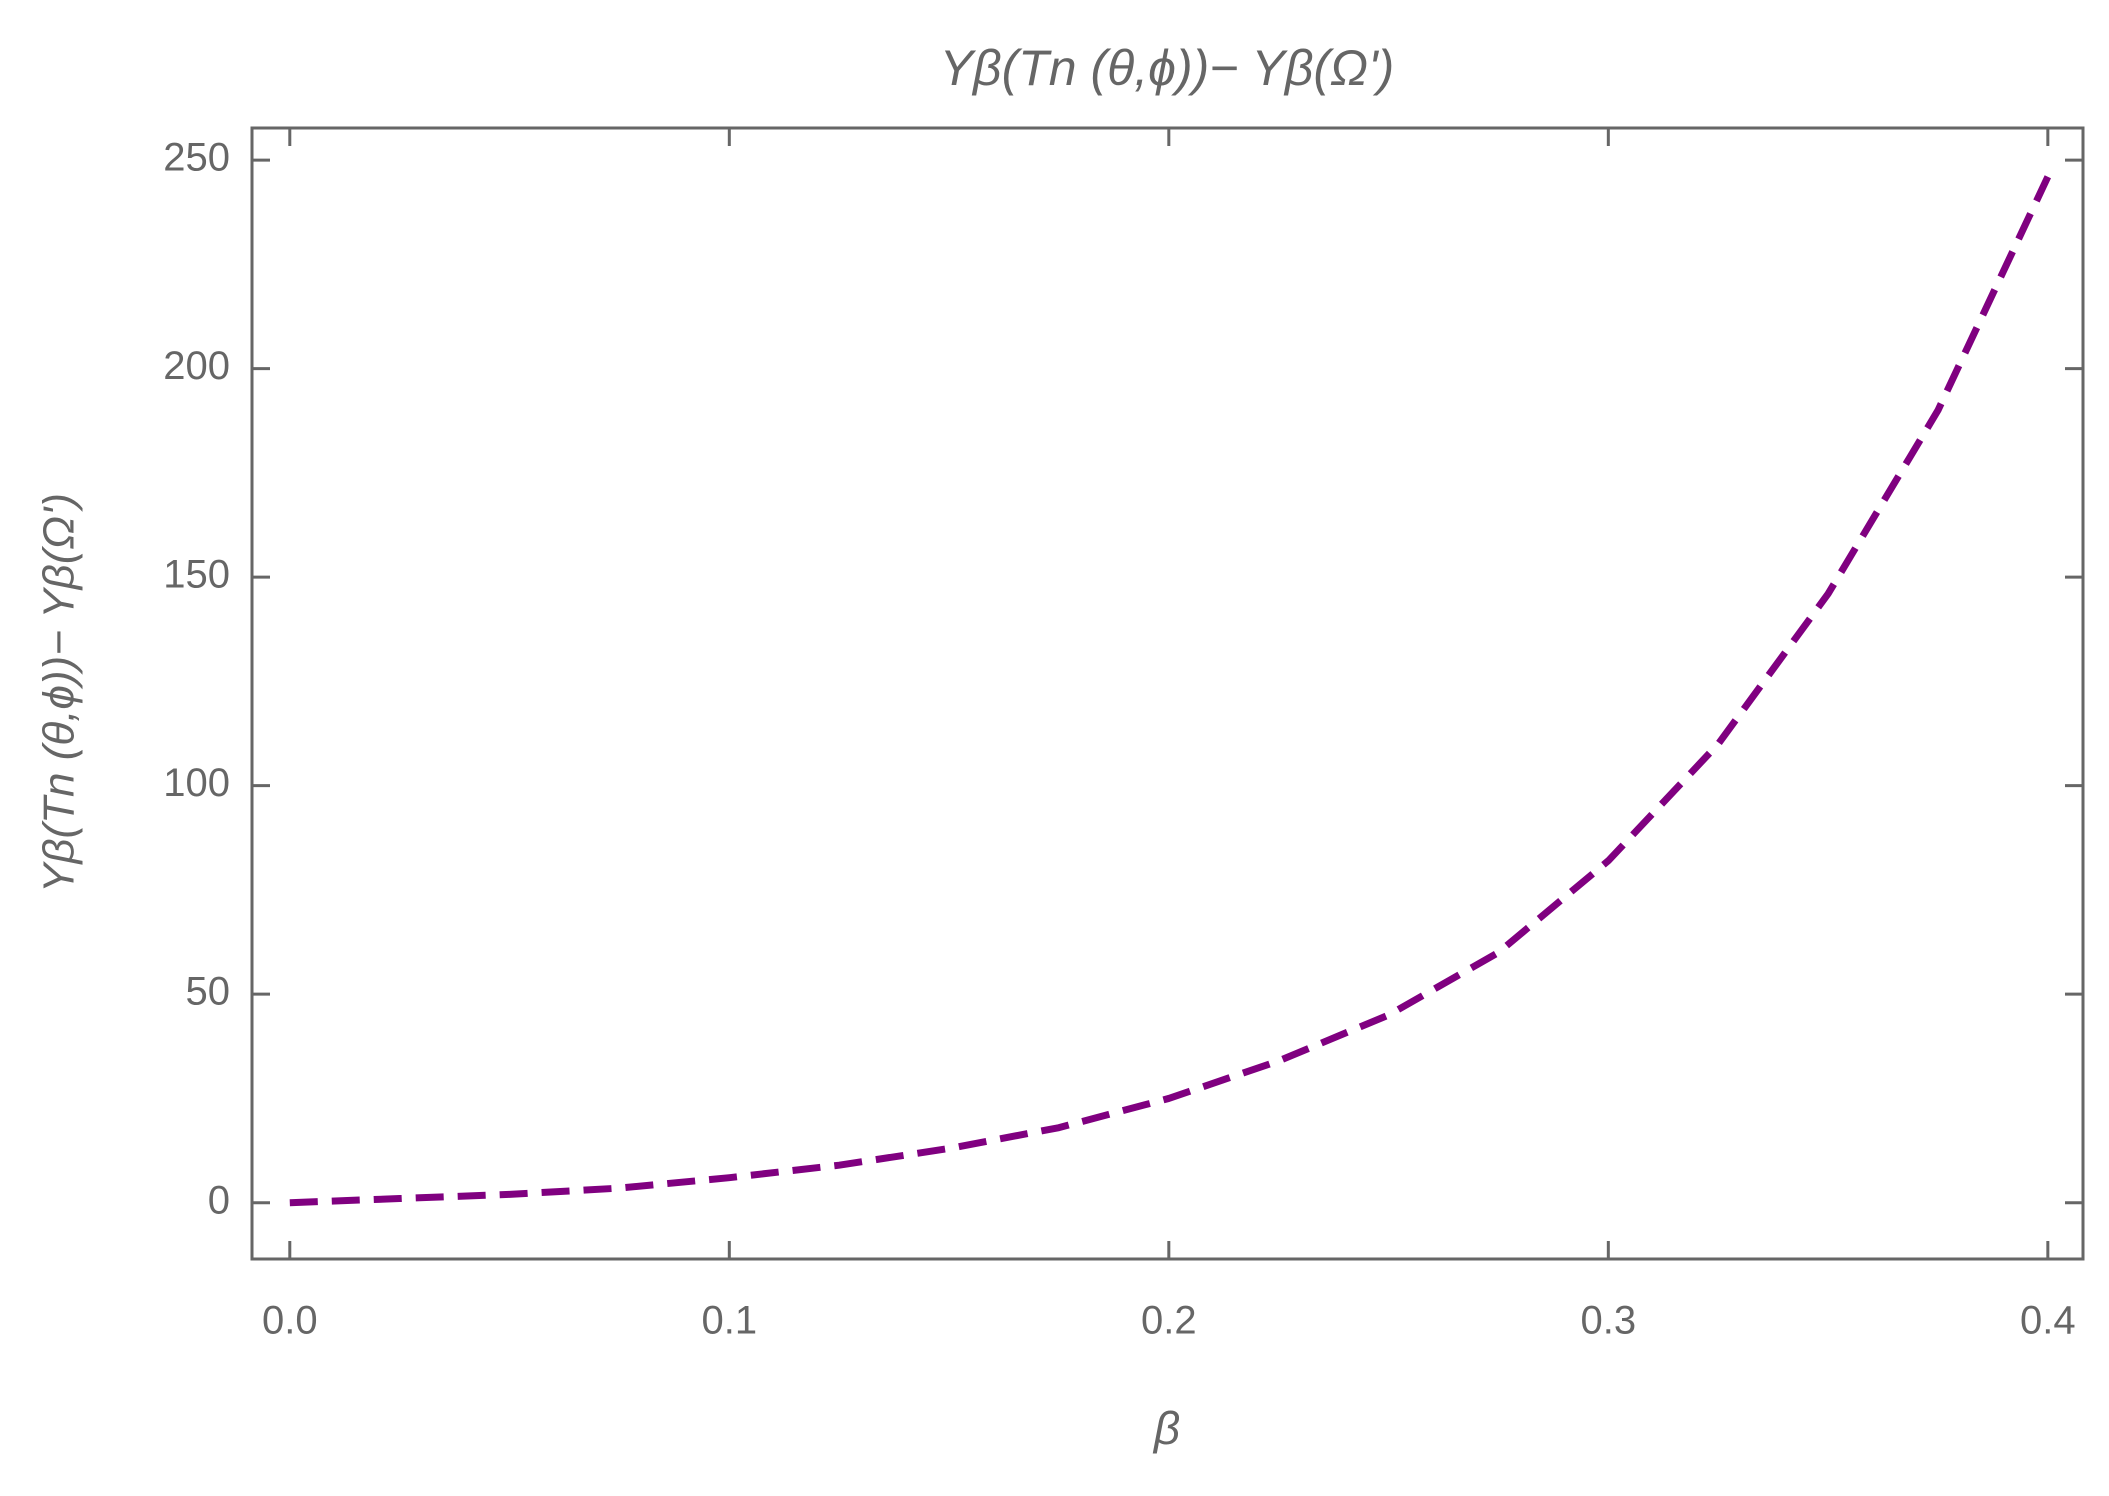 The height and width of the screenshot is (1496, 2109). Describe the element at coordinates (730, 1321) in the screenshot. I see `x-tick-label: 0.1` at that location.